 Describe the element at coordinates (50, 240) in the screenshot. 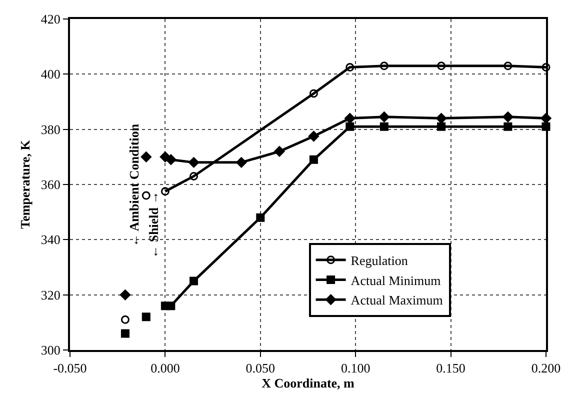

I see `y-tick-label: 340` at that location.